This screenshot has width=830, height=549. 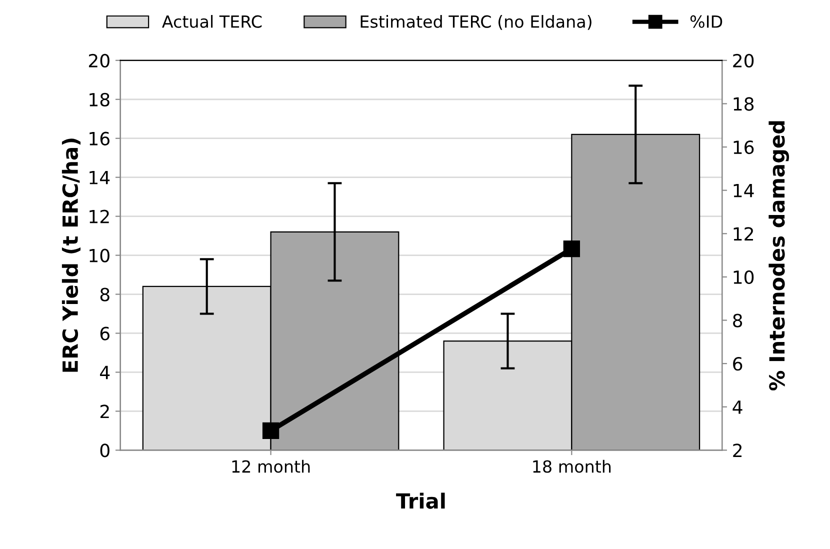 I want to click on y2-tick-label: 20, so click(x=743, y=61).